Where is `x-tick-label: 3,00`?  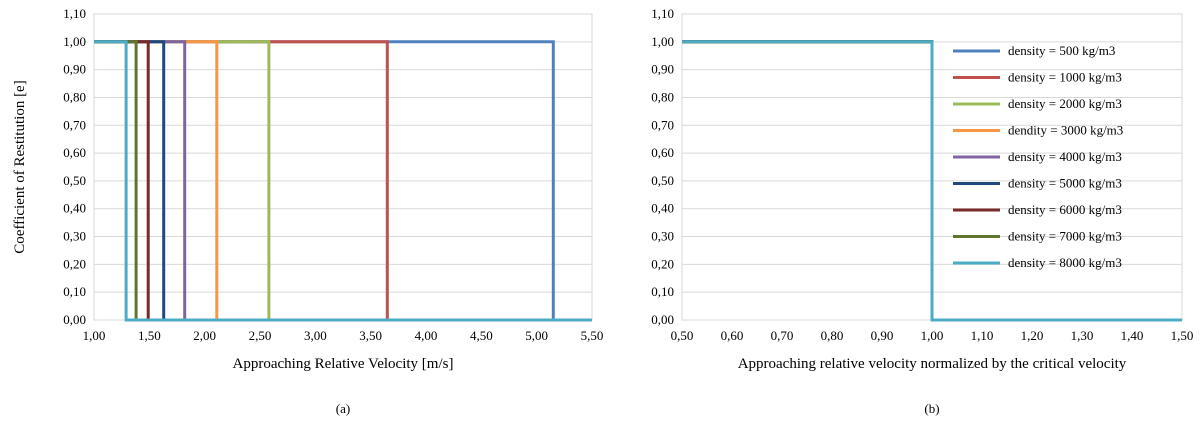
x-tick-label: 3,00 is located at coordinates (315, 335).